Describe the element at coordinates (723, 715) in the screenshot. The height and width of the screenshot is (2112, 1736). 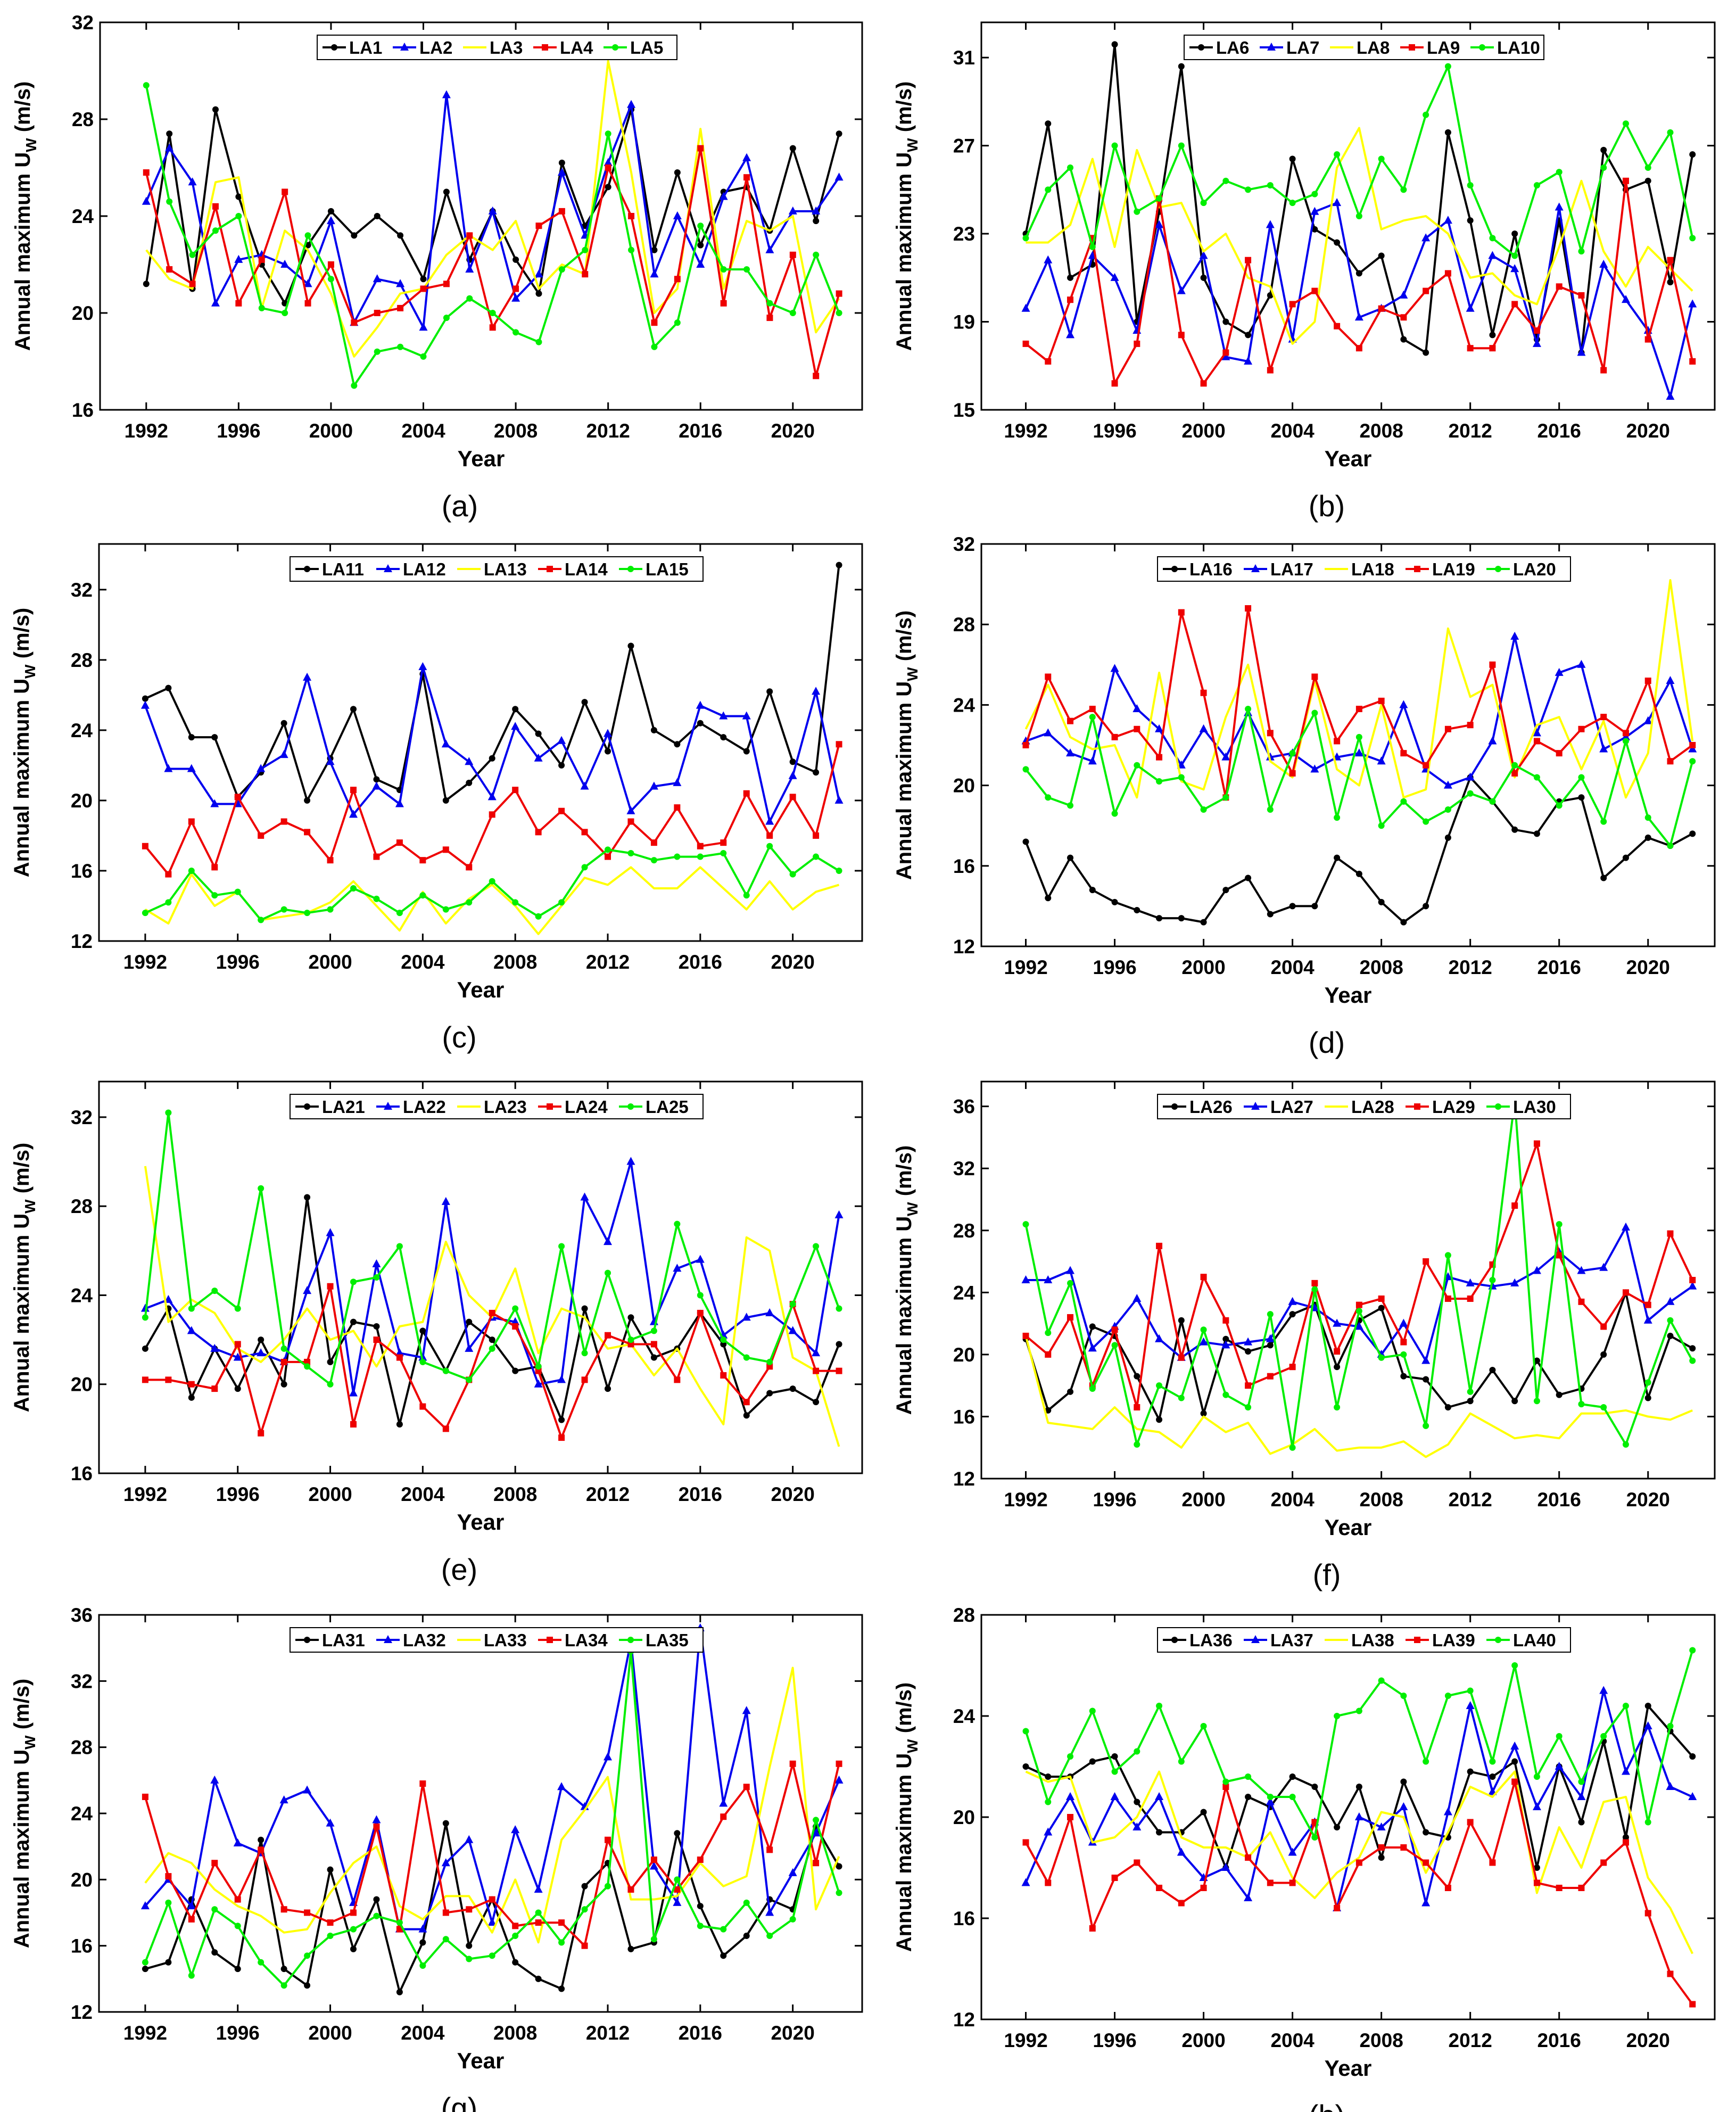
I see `data-point-LA12` at that location.